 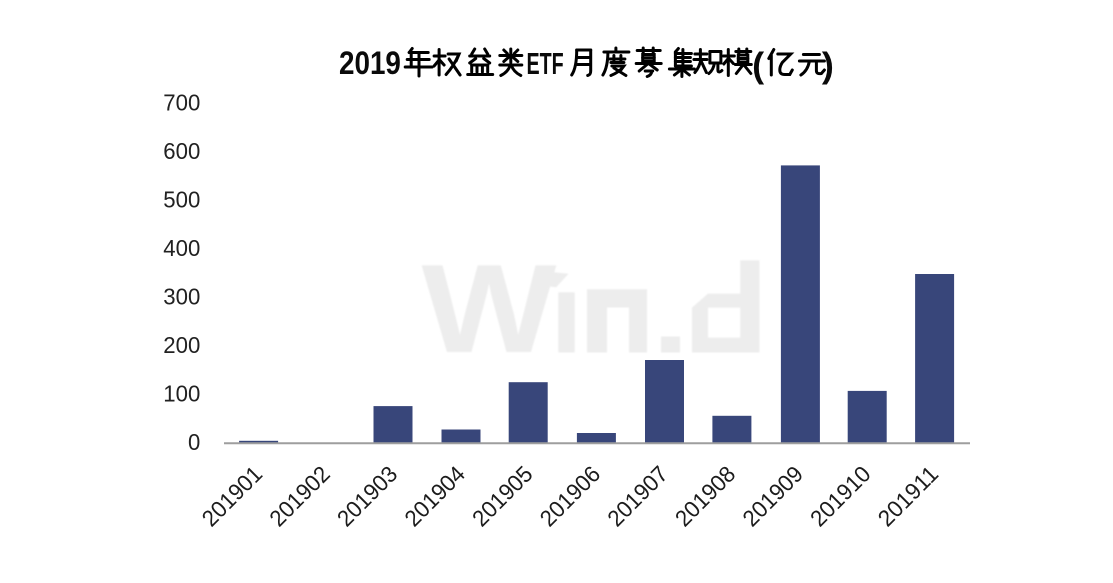 What do you see at coordinates (181, 151) in the screenshot?
I see `svg-text: 600` at bounding box center [181, 151].